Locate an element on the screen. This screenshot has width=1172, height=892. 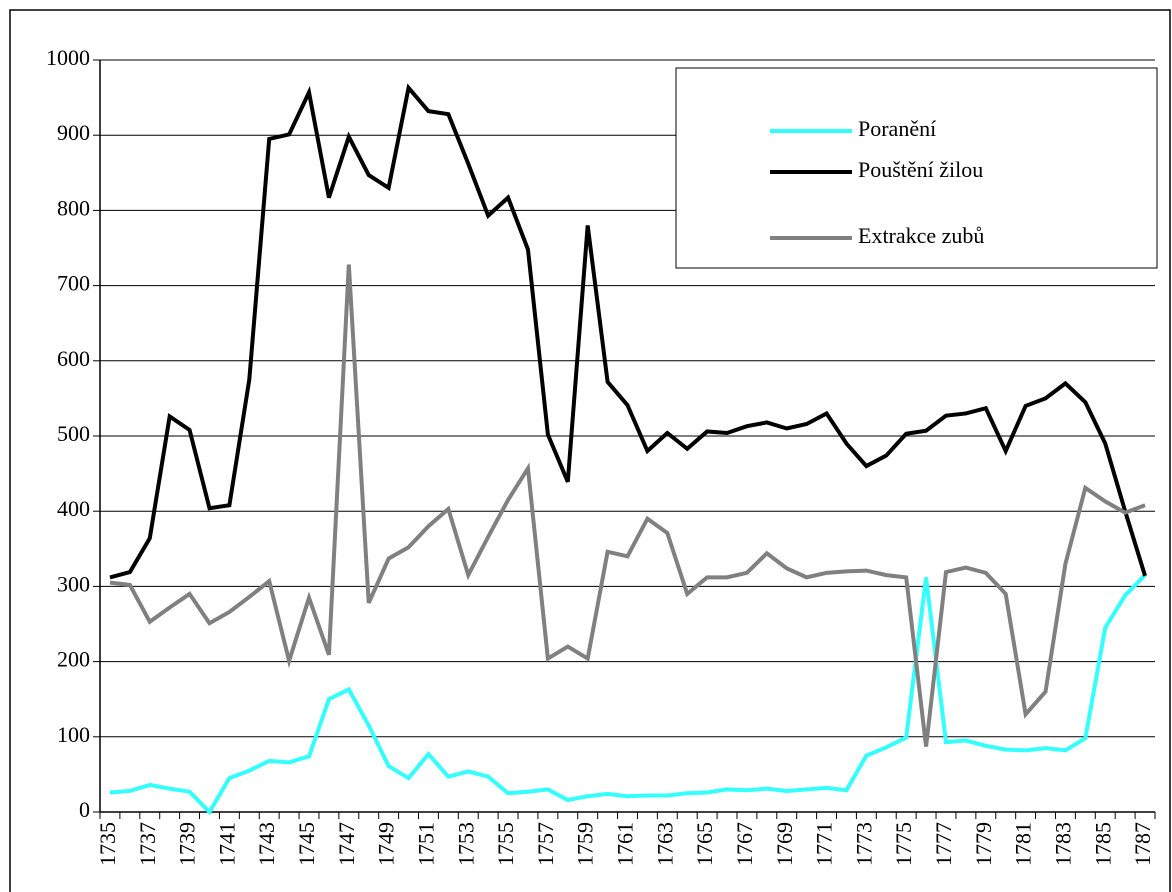
y-tick-label: 200 is located at coordinates (73, 659).